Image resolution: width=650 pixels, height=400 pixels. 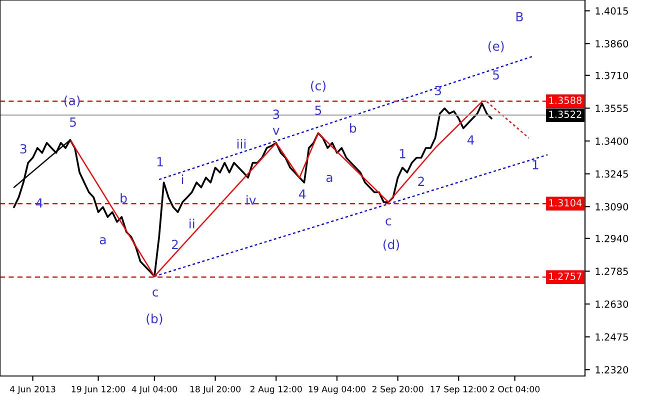 I want to click on annotation: (e), so click(x=496, y=46).